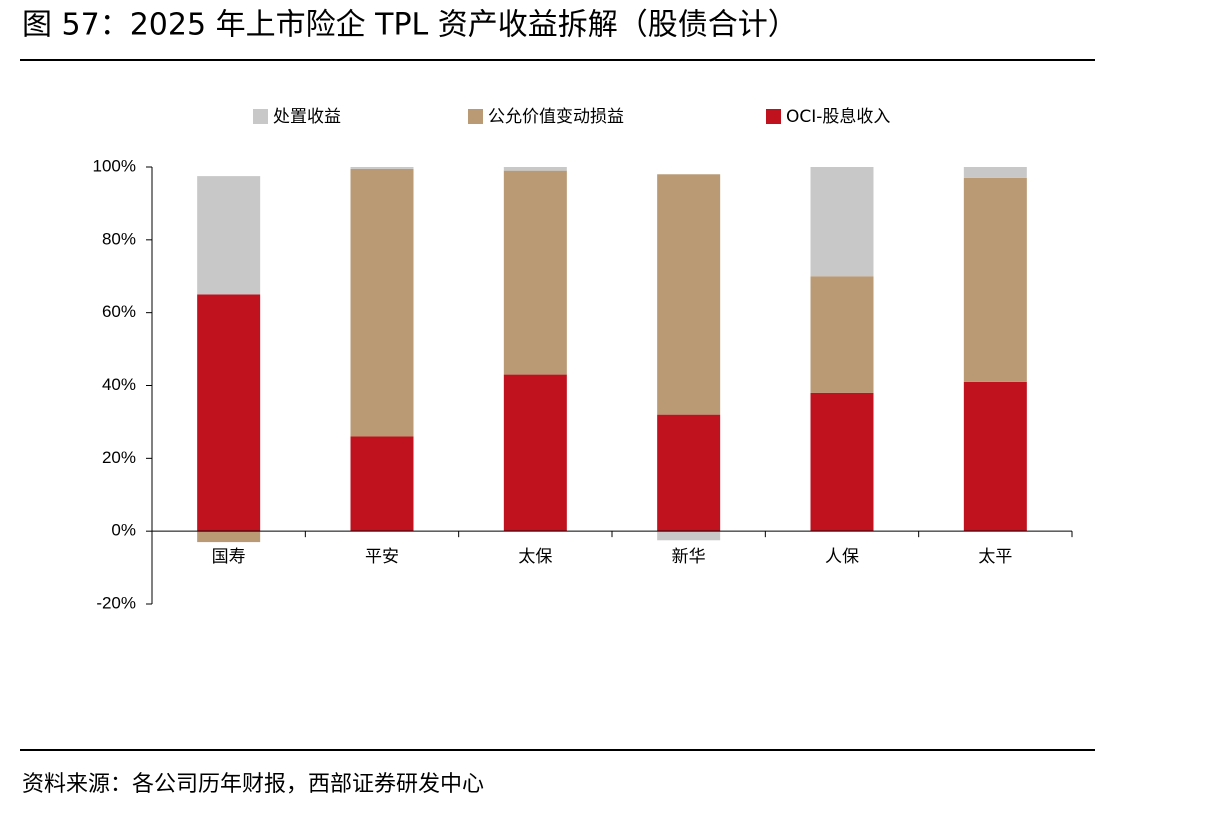  Describe the element at coordinates (556, 117) in the screenshot. I see `legend-label: 公允价值变动损益` at that location.